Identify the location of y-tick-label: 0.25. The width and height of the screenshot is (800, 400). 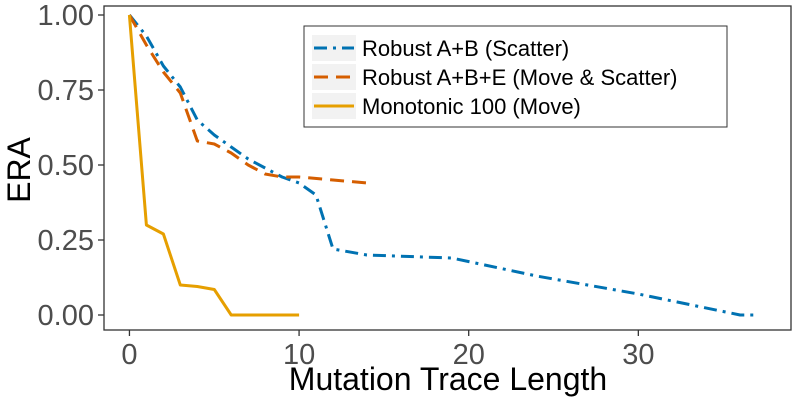
(66, 241).